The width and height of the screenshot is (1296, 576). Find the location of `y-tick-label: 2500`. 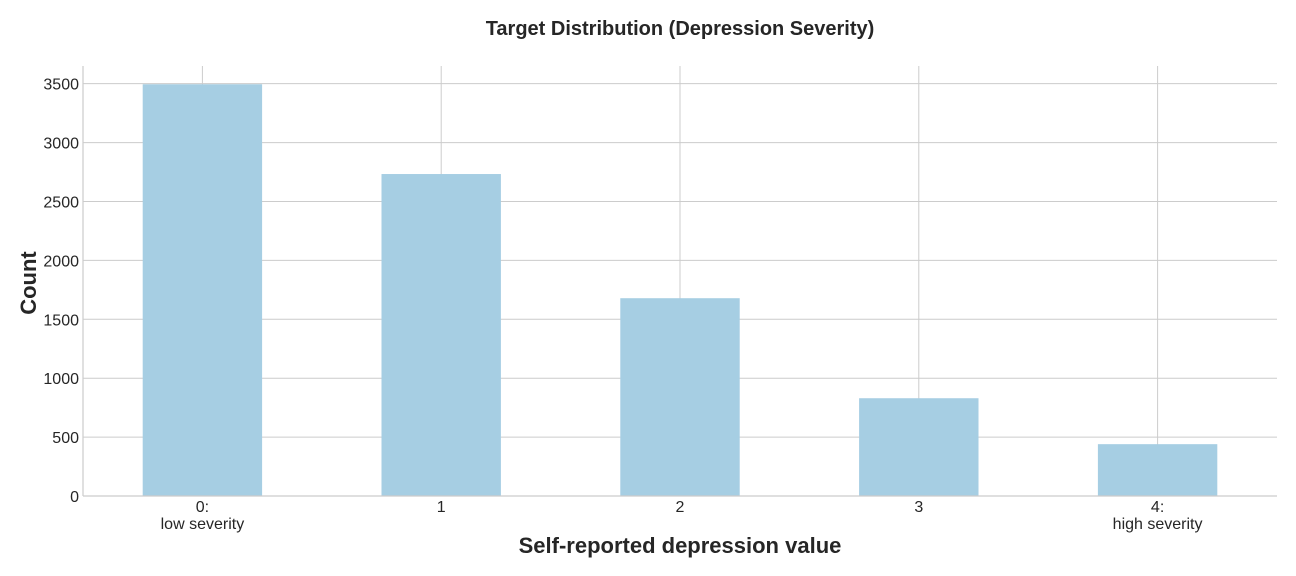

y-tick-label: 2500 is located at coordinates (61, 202).